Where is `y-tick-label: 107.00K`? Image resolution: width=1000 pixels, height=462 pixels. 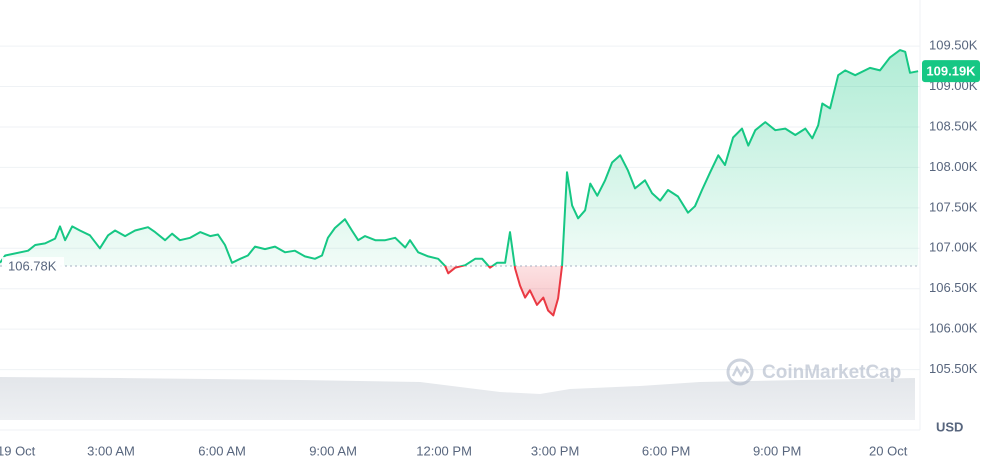 y-tick-label: 107.00K is located at coordinates (953, 247).